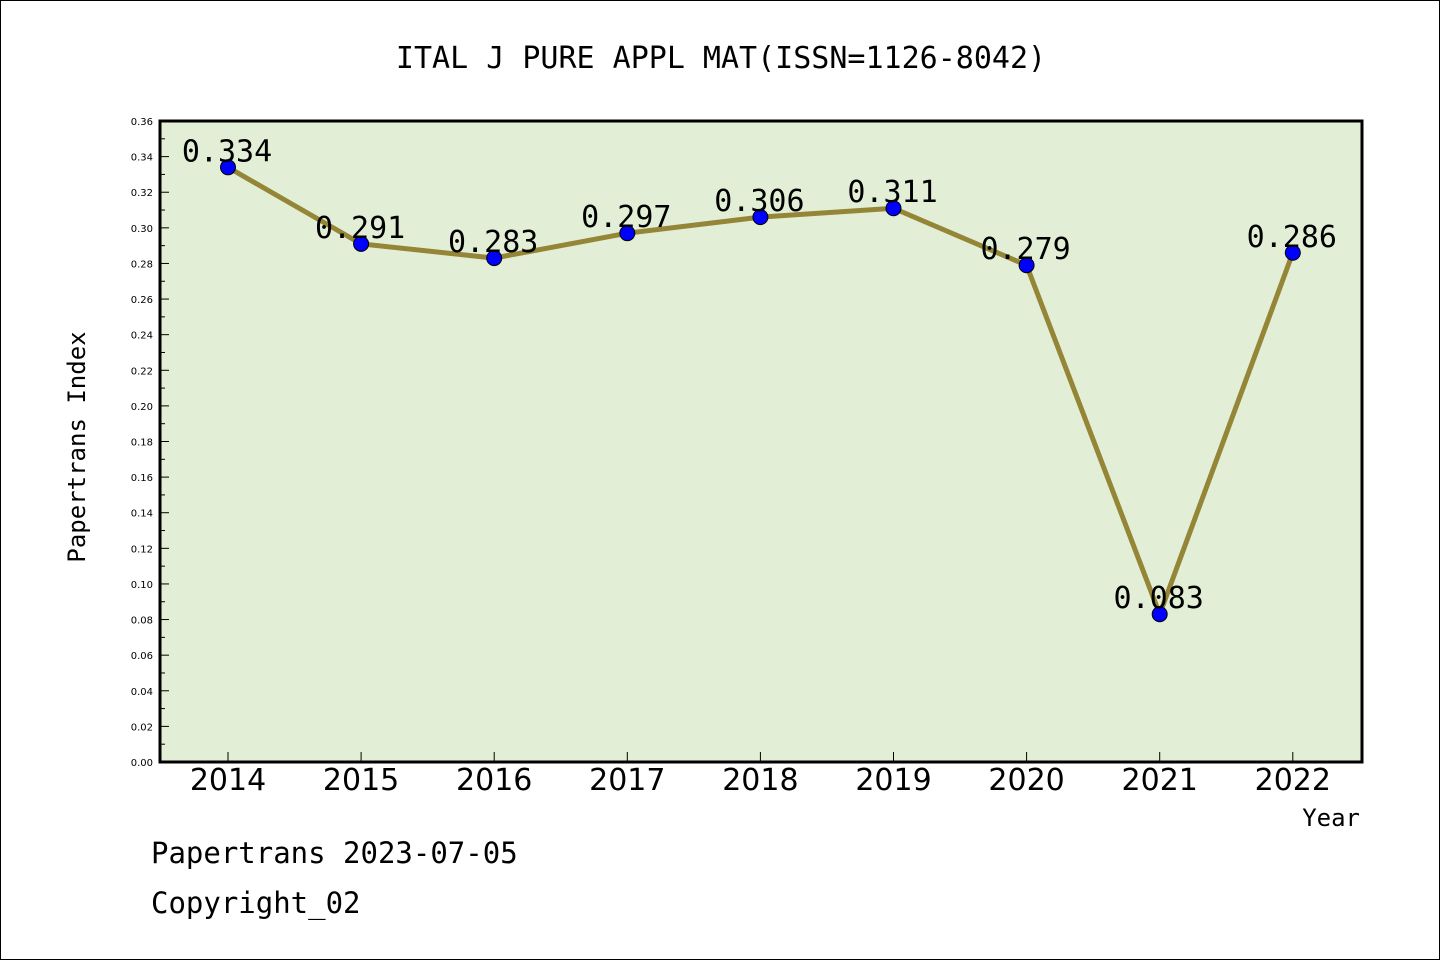  Describe the element at coordinates (142, 727) in the screenshot. I see `y-tick-label: 0.02` at that location.